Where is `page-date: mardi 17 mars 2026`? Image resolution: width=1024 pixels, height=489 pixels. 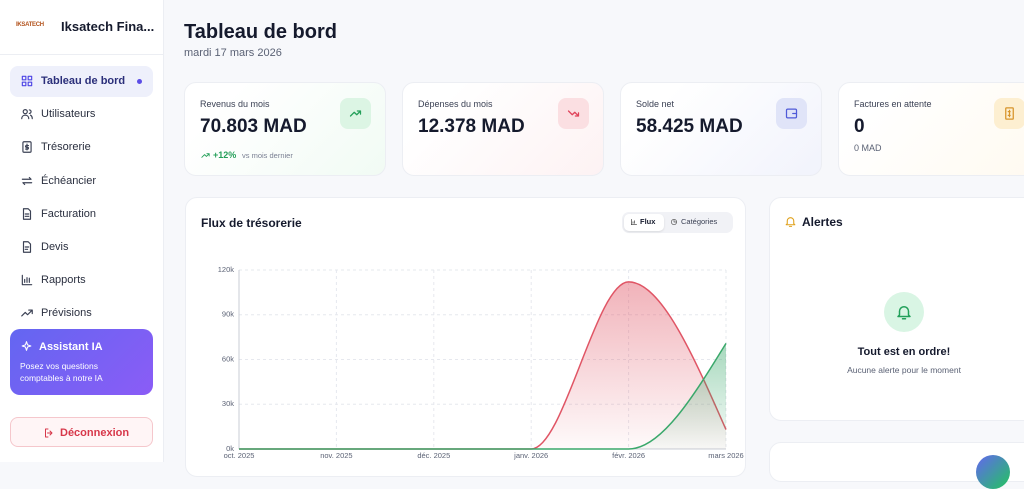
page-date: mardi 17 mars 2026 is located at coordinates (233, 53).